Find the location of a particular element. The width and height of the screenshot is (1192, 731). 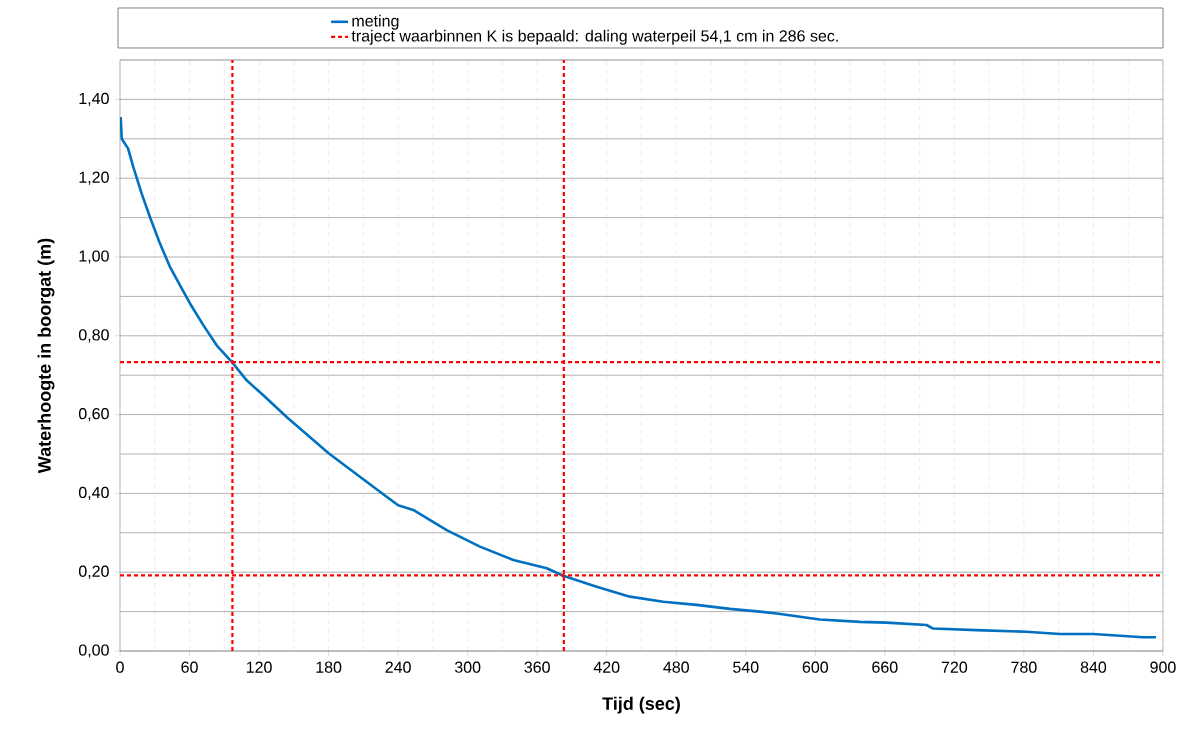

x-tick-label: 840 is located at coordinates (1093, 667).